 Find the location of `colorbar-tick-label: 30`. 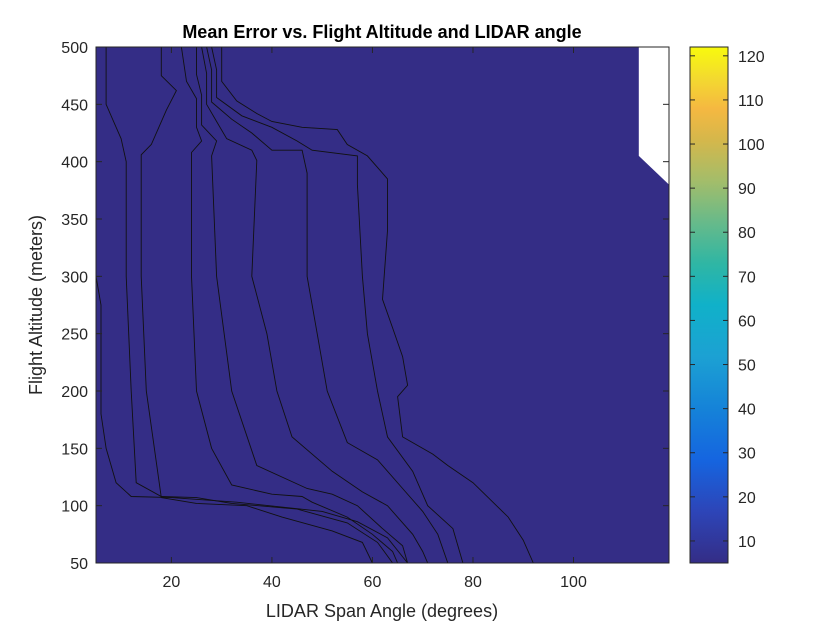

colorbar-tick-label: 30 is located at coordinates (747, 454).